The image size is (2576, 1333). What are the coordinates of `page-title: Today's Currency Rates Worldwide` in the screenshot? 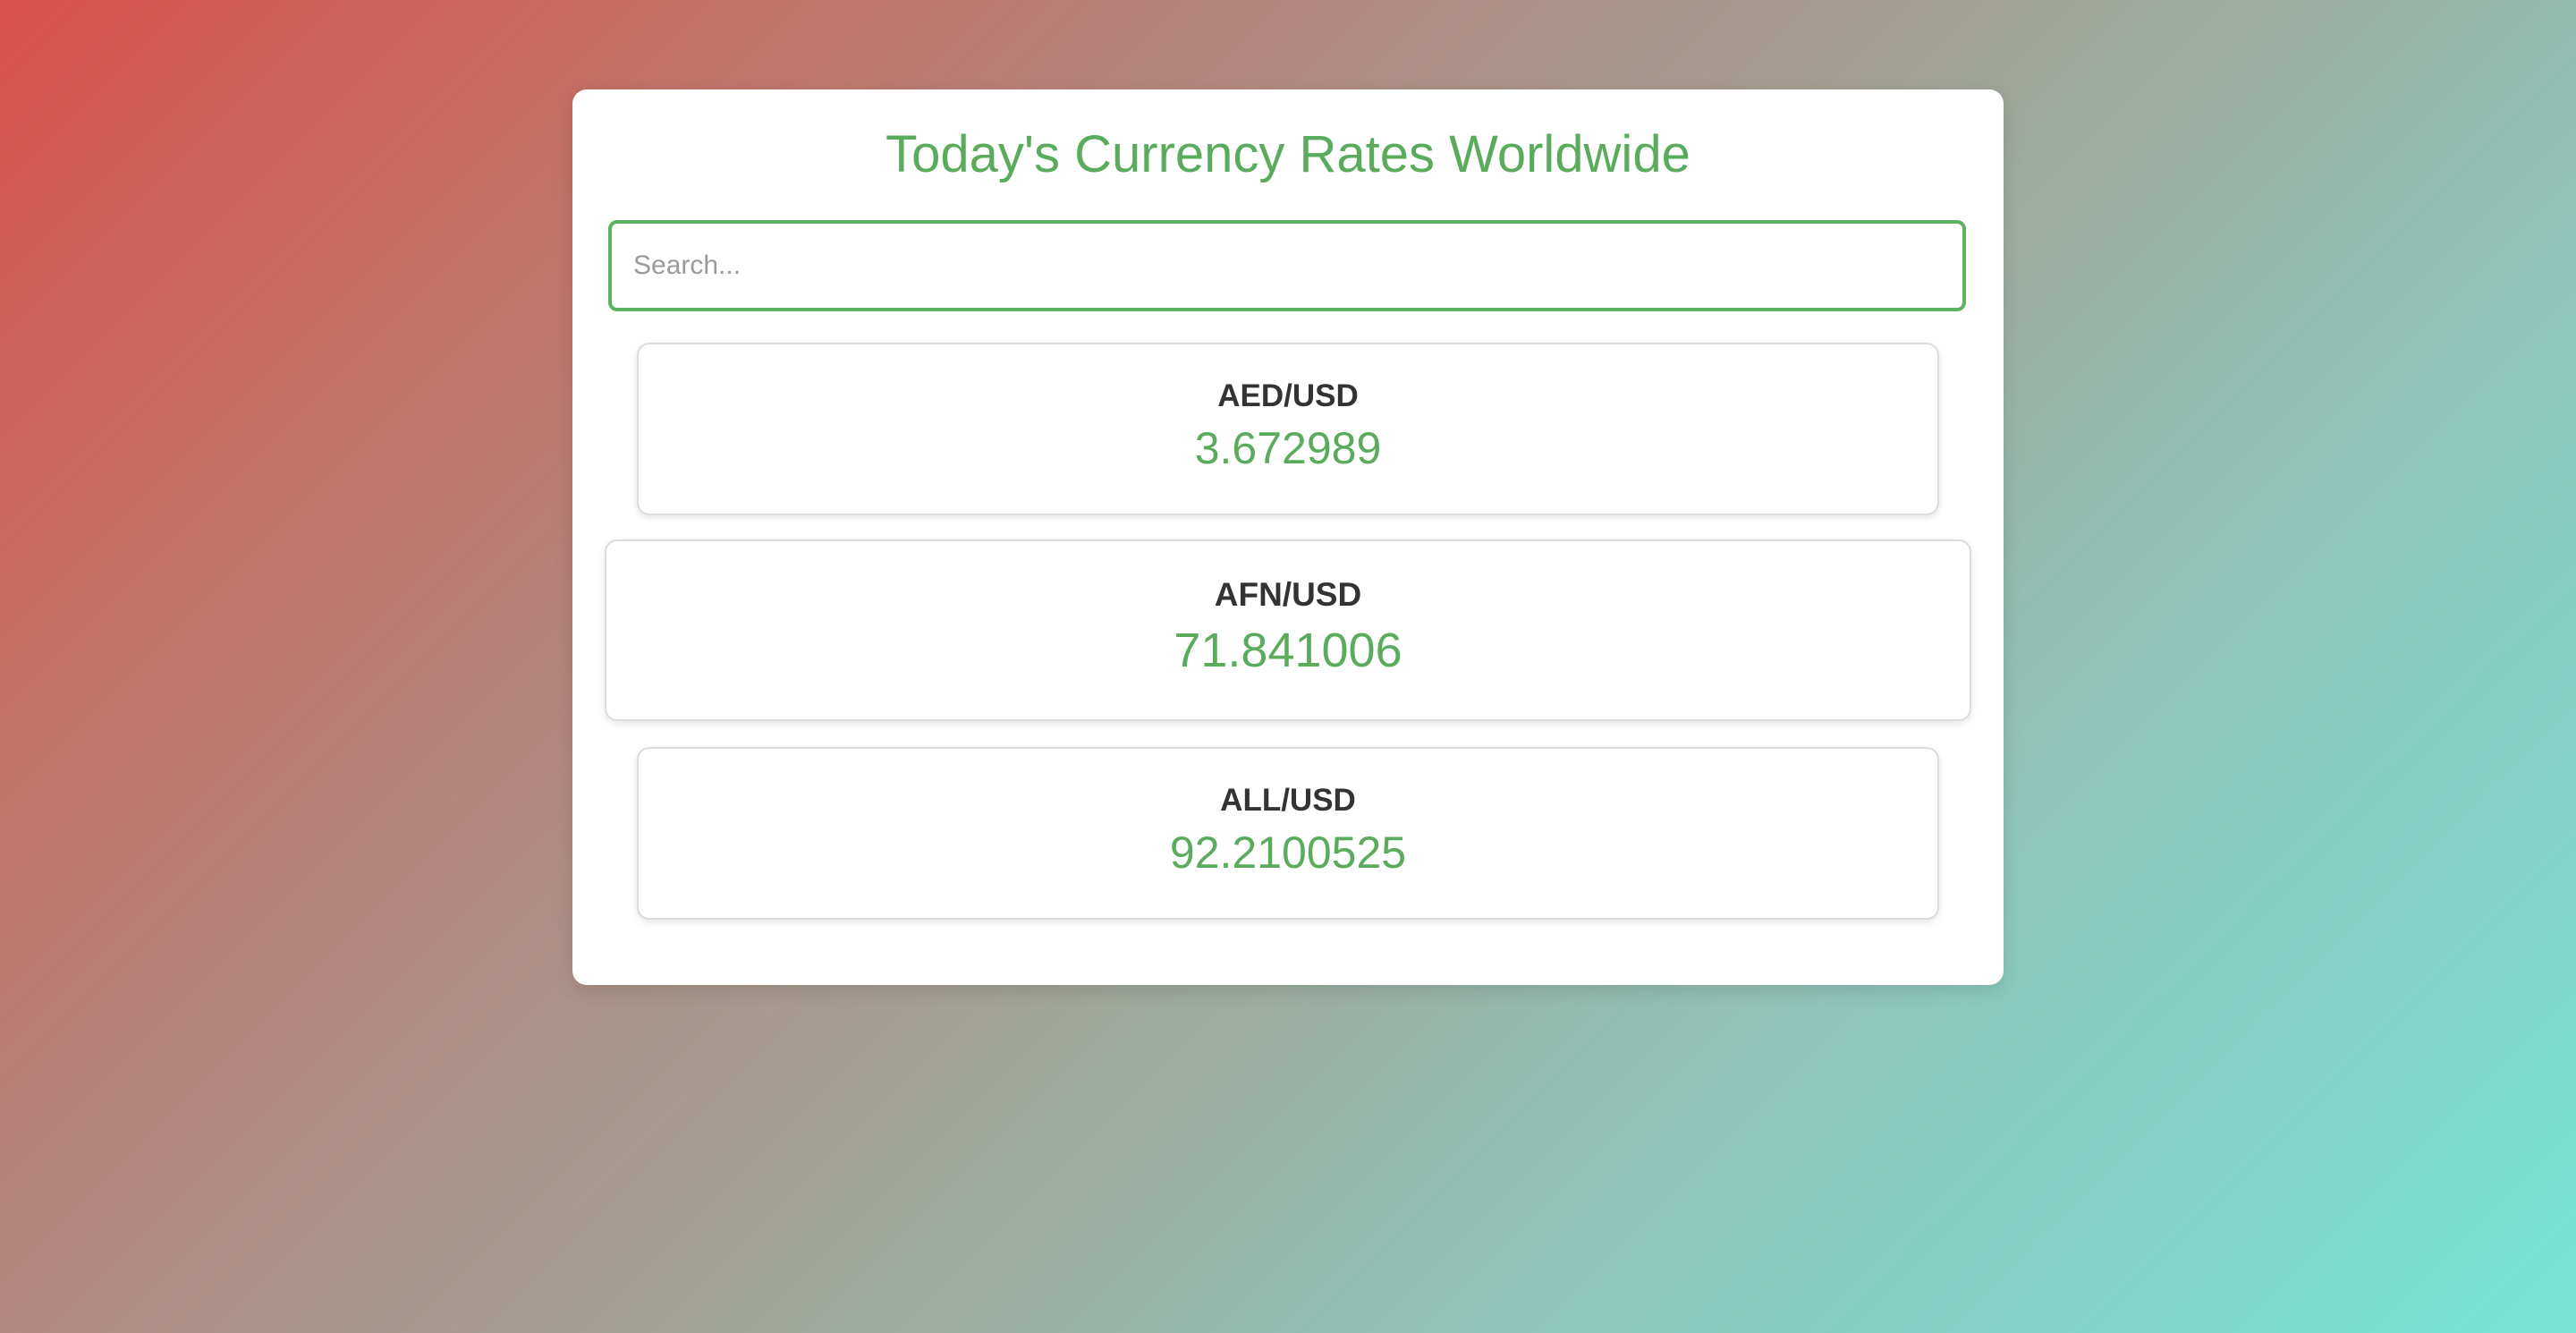 It's located at (1288, 154).